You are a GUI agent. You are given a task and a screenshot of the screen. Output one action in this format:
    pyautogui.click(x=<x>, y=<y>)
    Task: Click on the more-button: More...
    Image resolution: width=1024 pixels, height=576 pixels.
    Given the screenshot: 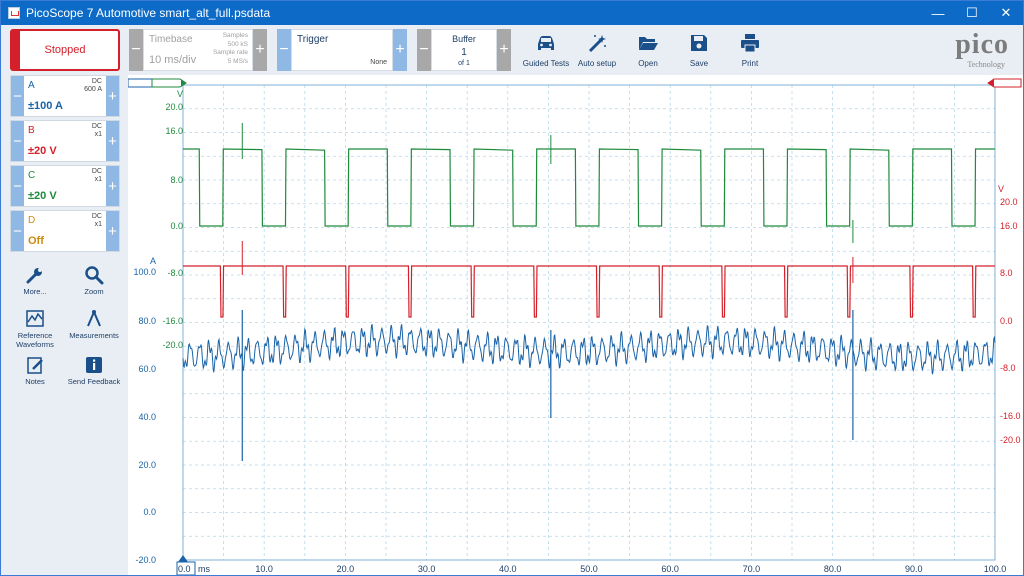 What is the action you would take?
    pyautogui.click(x=35, y=280)
    